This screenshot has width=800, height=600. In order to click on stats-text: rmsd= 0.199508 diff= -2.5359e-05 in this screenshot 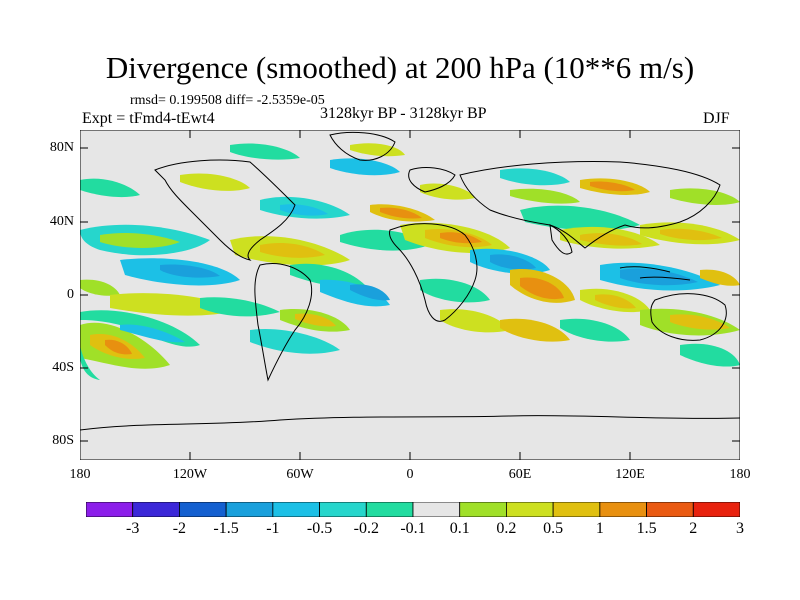, I will do `click(227, 100)`.